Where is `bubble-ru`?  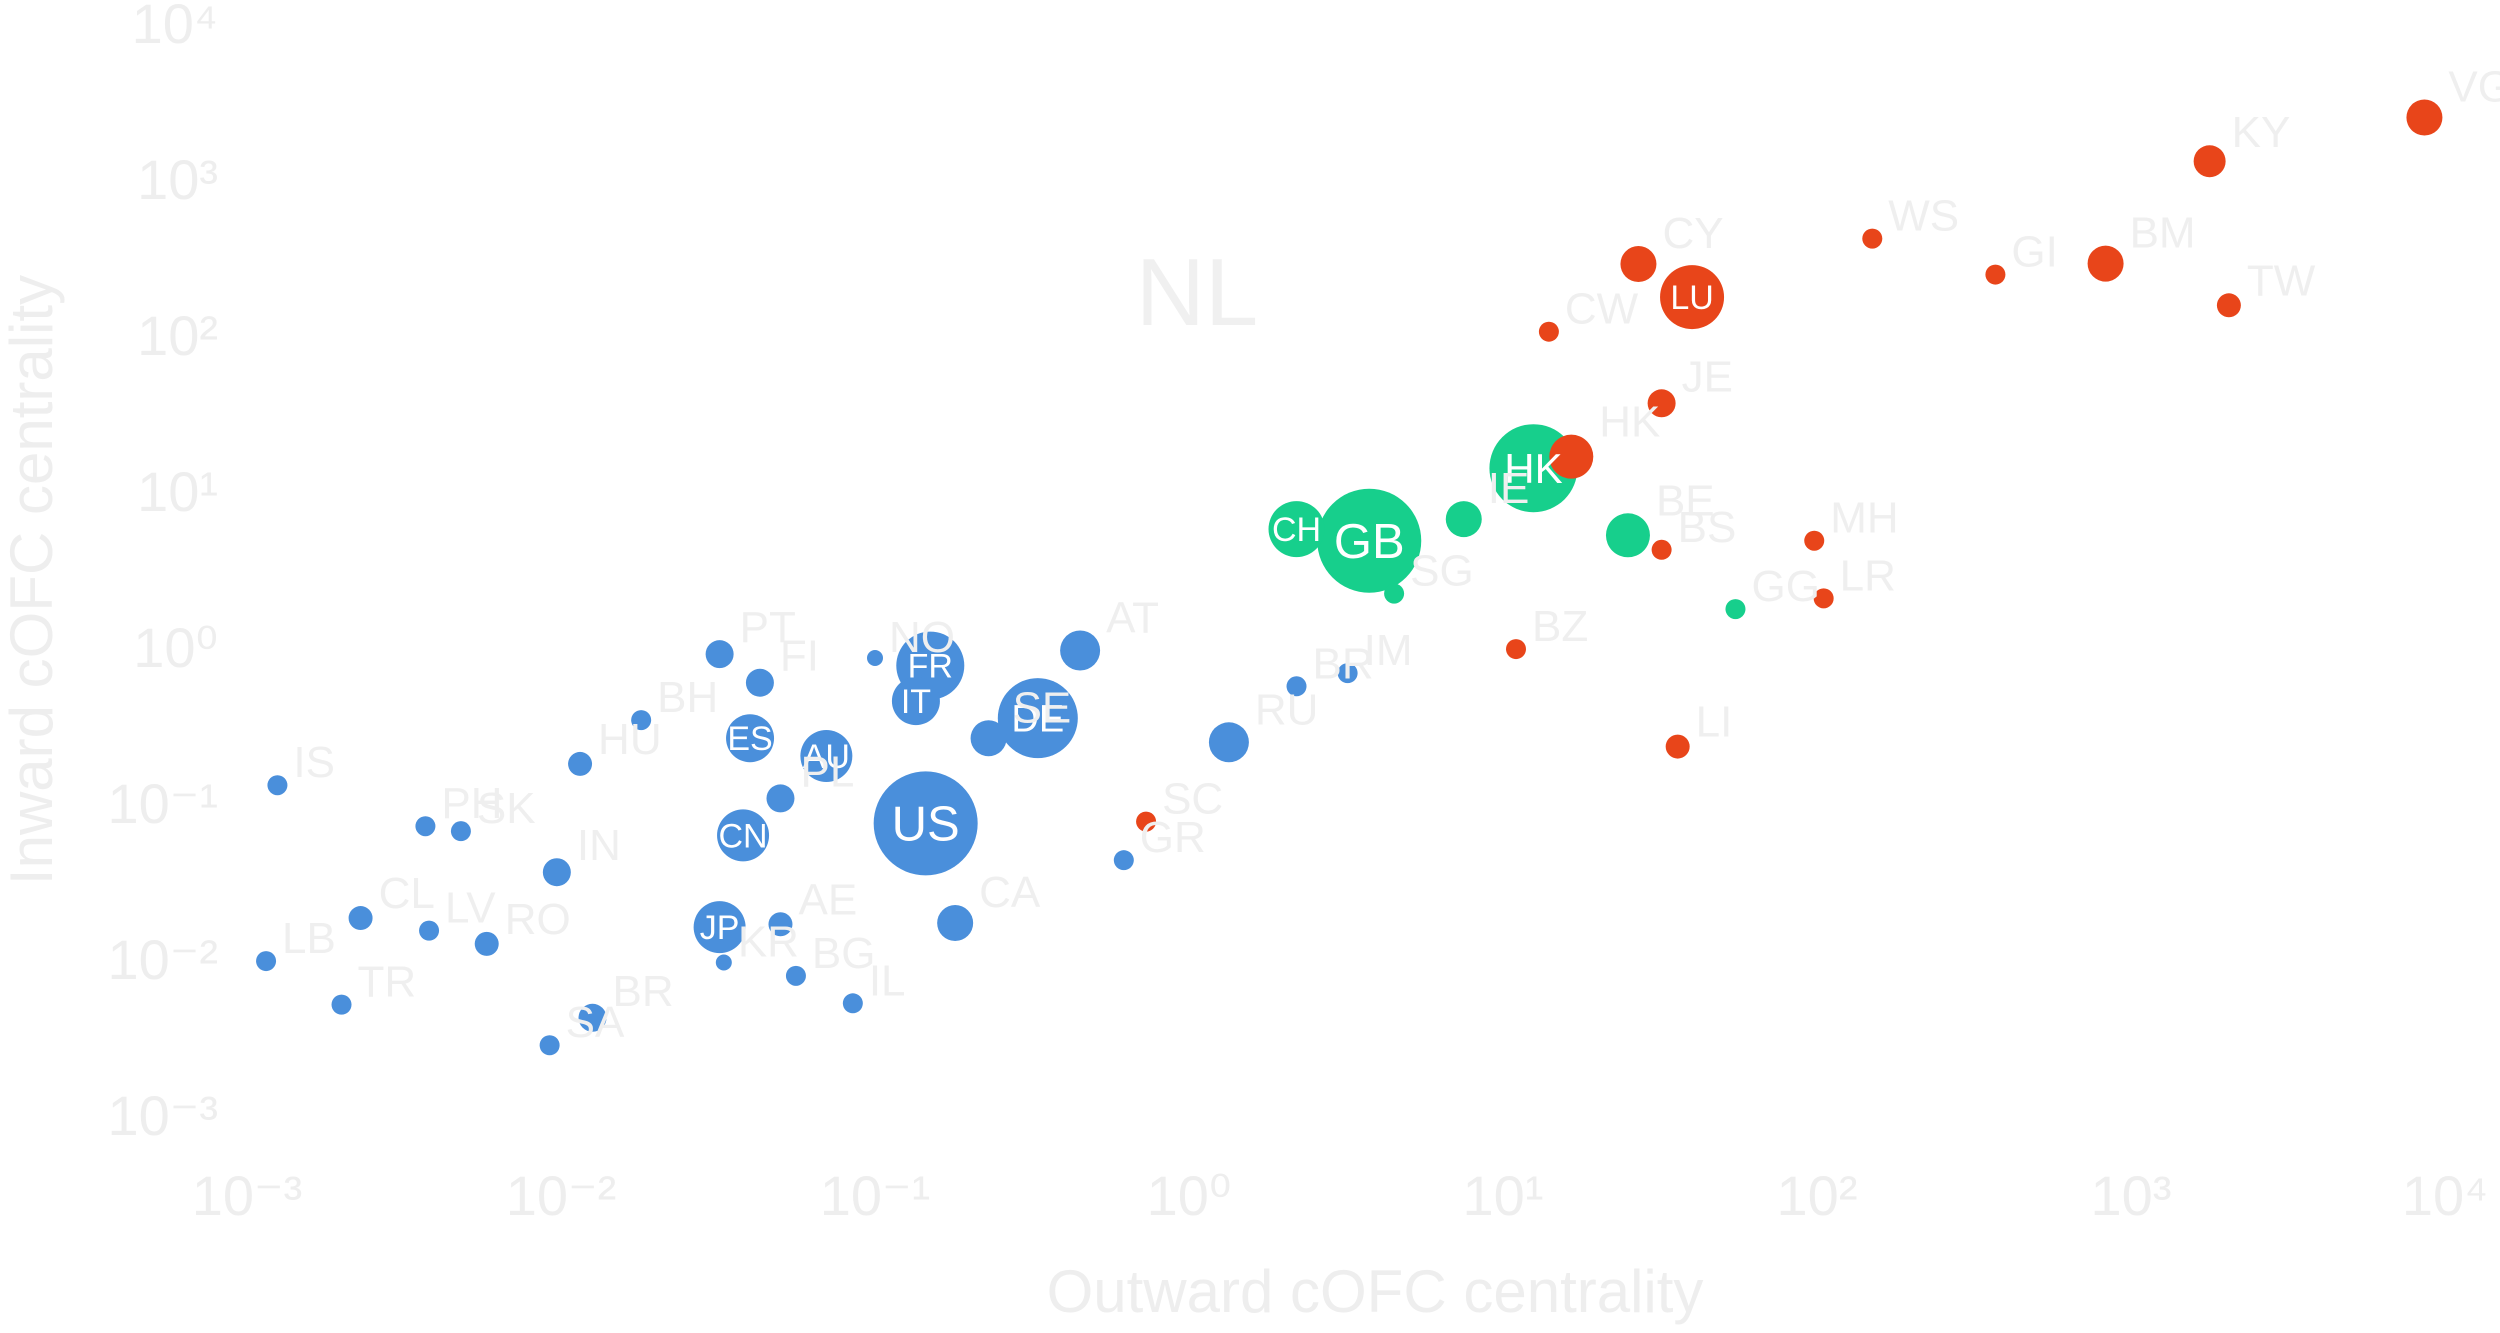 bubble-ru is located at coordinates (1228, 742).